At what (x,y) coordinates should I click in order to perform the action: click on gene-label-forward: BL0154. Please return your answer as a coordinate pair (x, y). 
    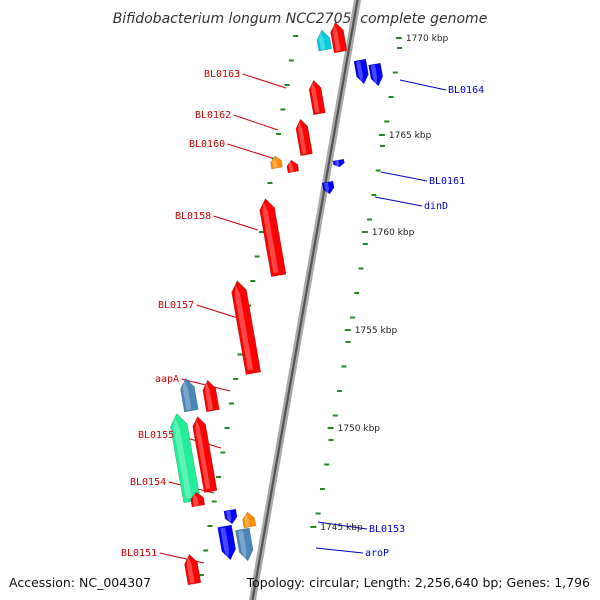
    Looking at the image, I should click on (148, 482).